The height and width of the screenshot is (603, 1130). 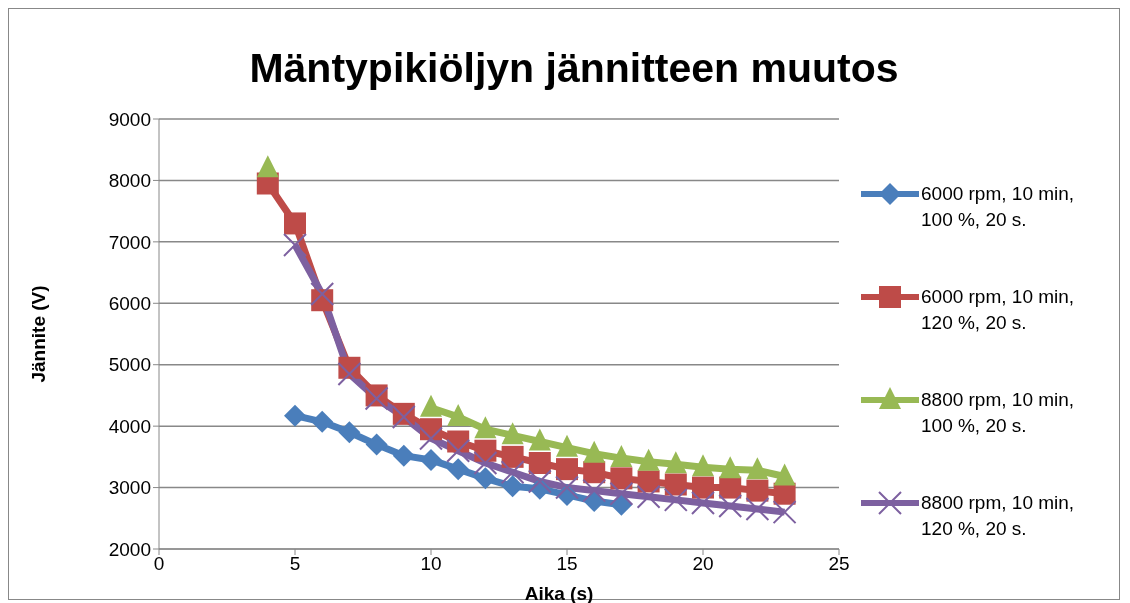 I want to click on y-tick-label: 5000, so click(x=129, y=365).